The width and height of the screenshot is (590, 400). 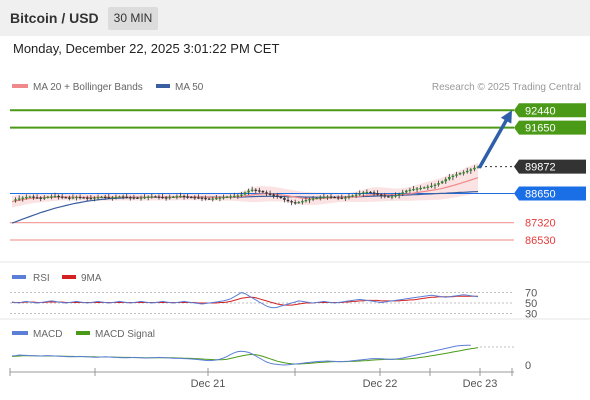 I want to click on timeframe-badge: 30 MIN, so click(x=133, y=18).